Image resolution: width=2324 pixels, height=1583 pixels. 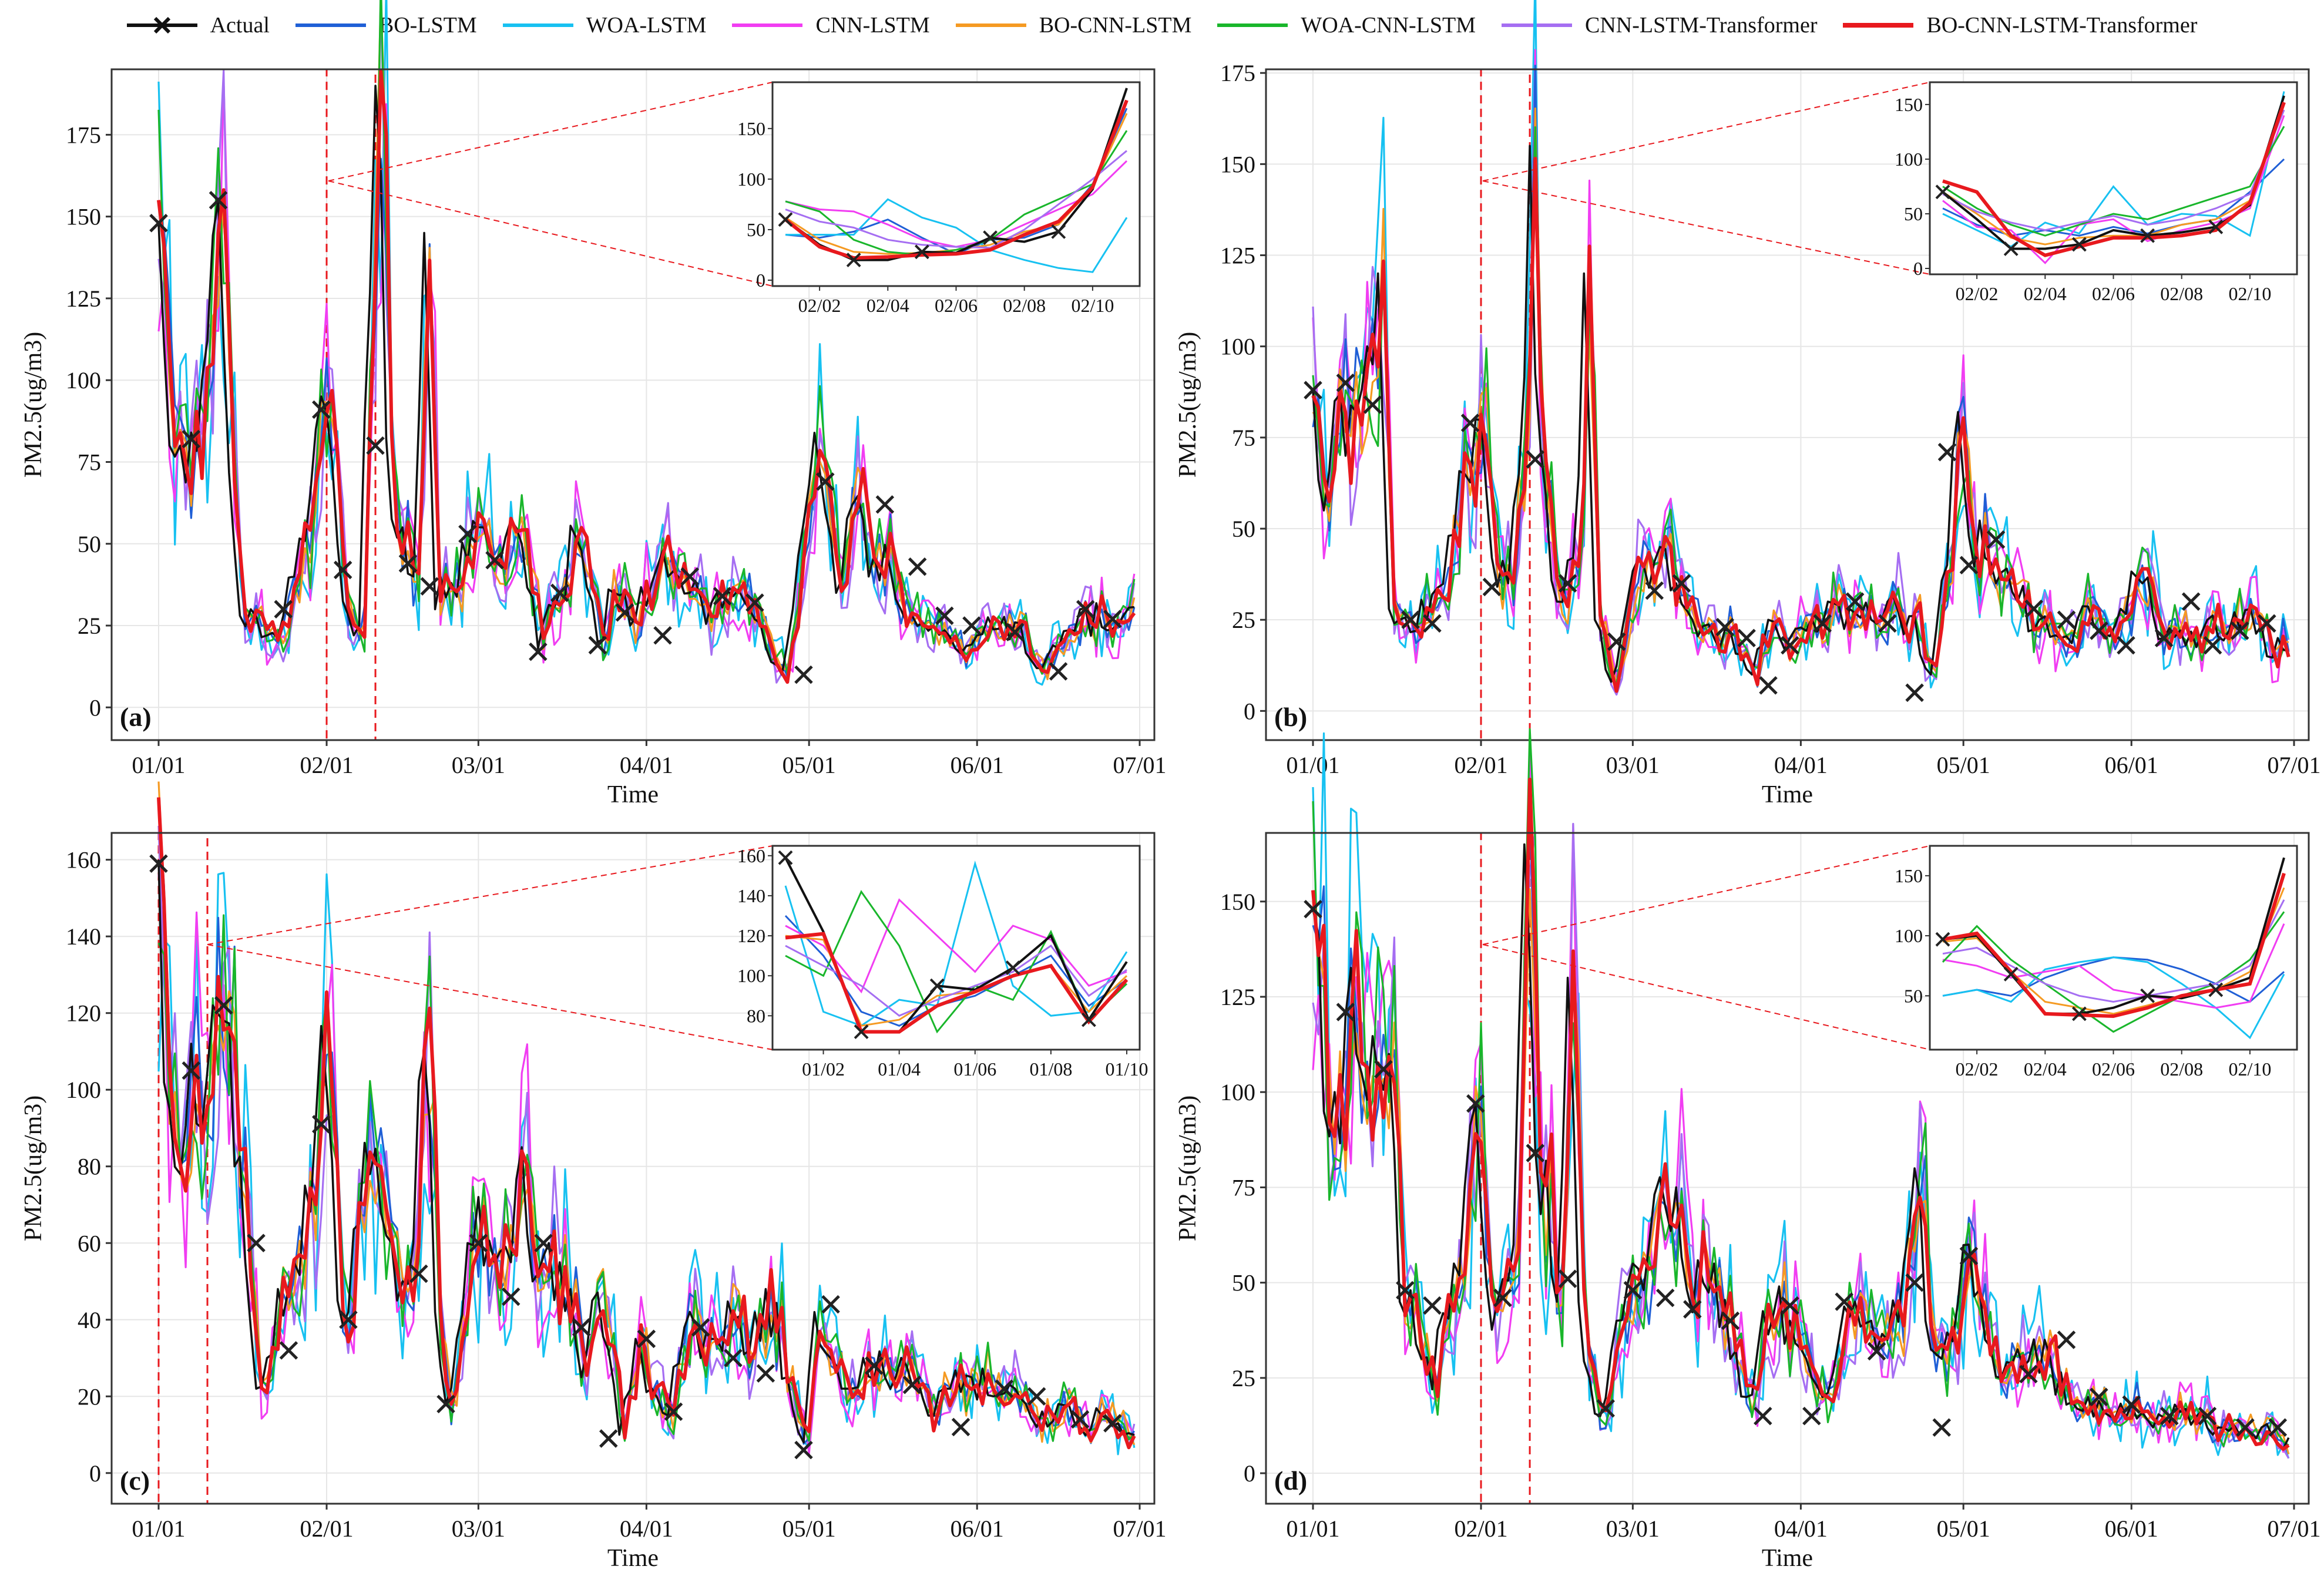 I want to click on series-line-bo-cnn-lstm-transformer, so click(x=1801, y=424).